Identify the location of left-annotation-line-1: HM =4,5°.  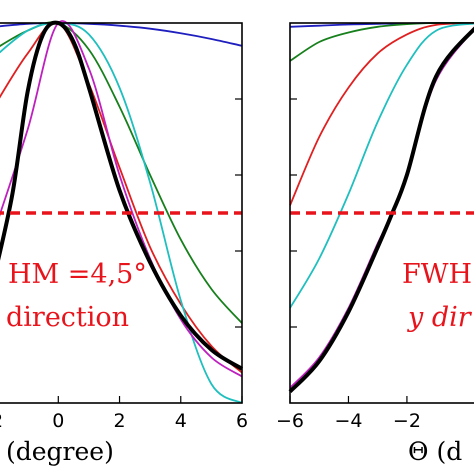
(77, 274).